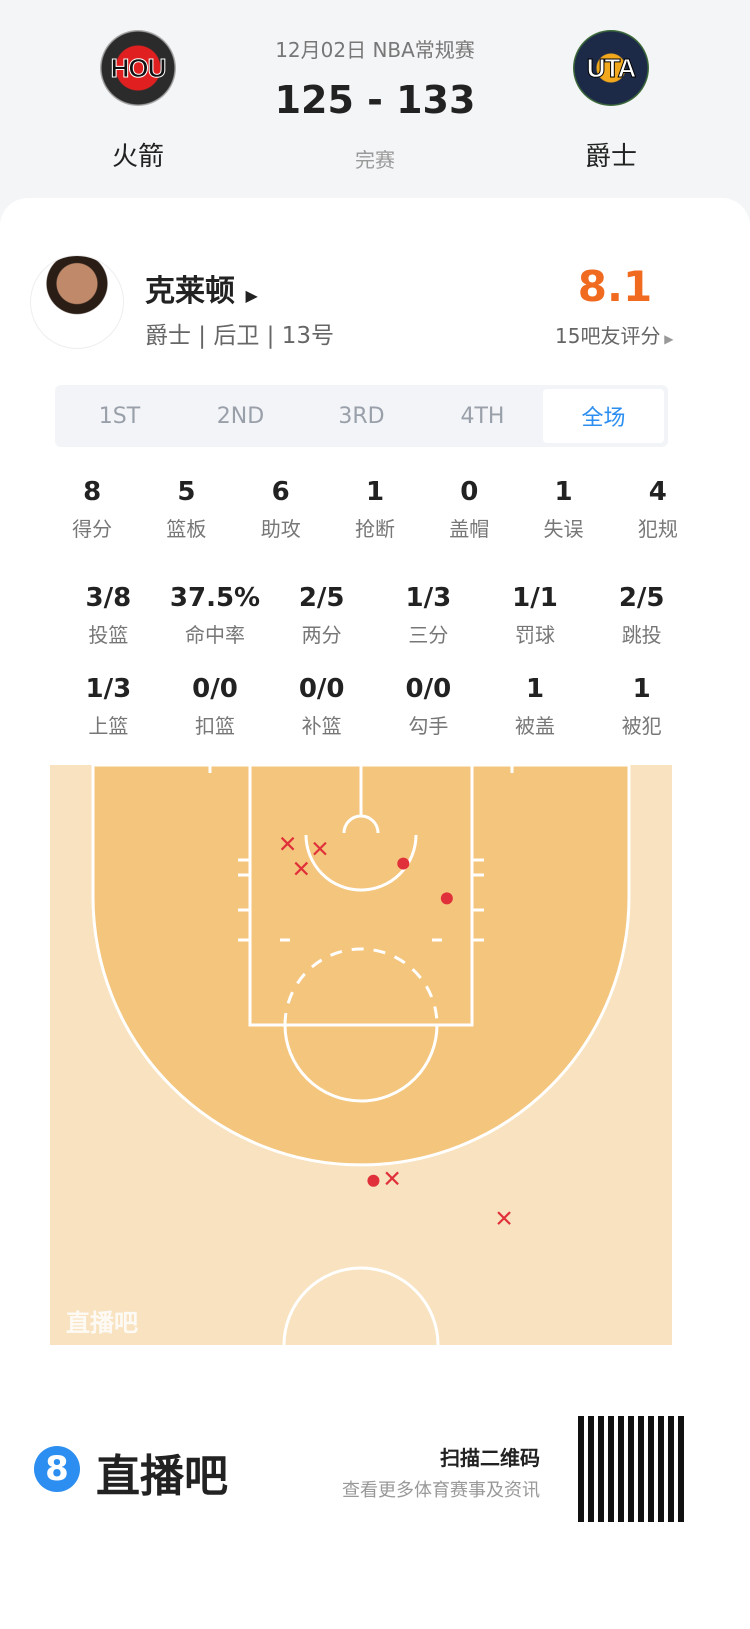 Image resolution: width=750 pixels, height=1629 pixels. What do you see at coordinates (215, 598) in the screenshot?
I see `stat-value: 37.5%` at bounding box center [215, 598].